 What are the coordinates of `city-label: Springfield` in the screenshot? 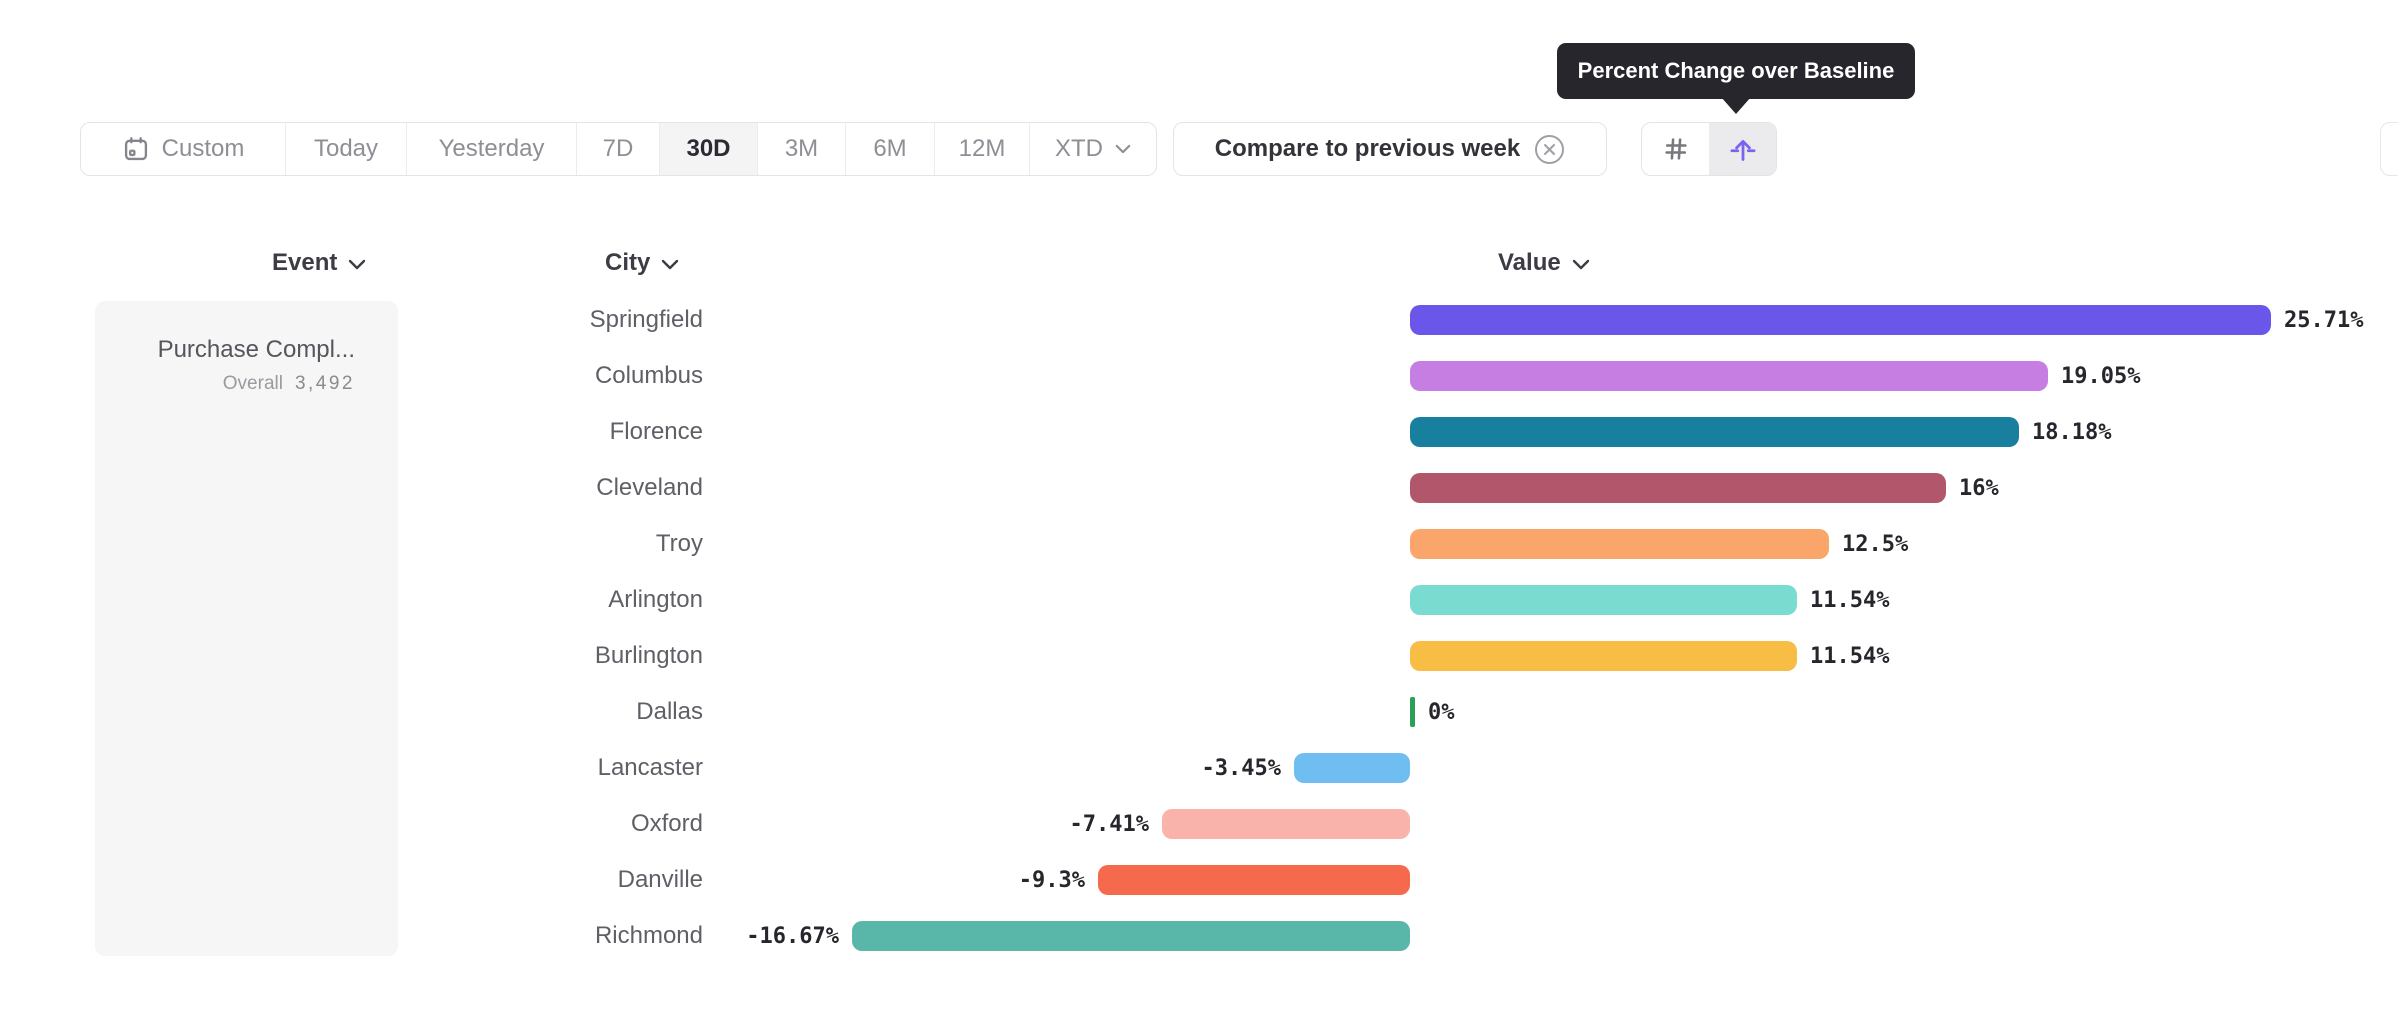 It's located at (646, 319).